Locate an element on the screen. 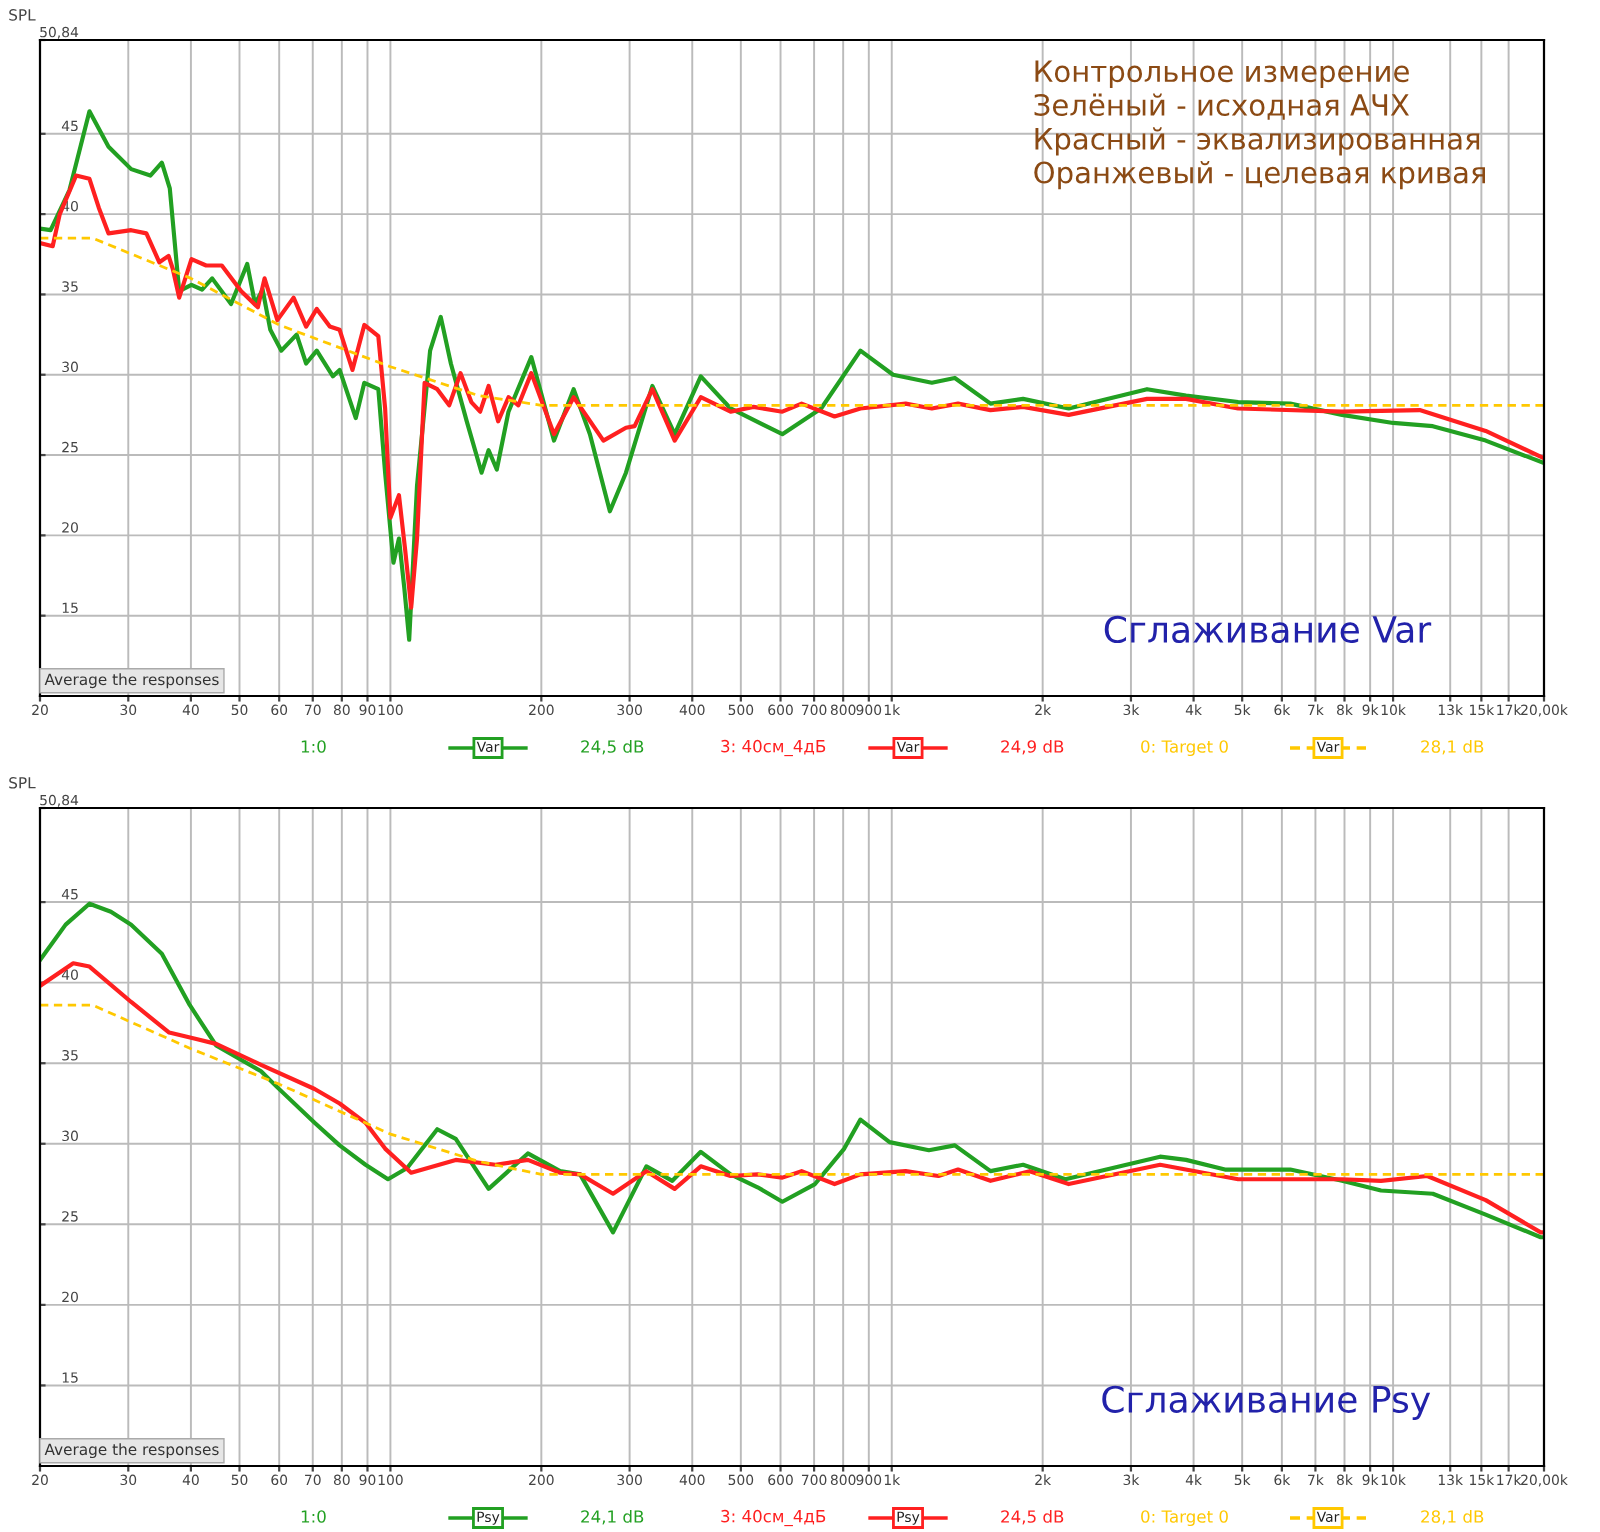  text: Контрольное измерение Зелёный - исходная АЧХ Красный - эквализированная Оранжевый - целевая кривая is located at coordinates (1259, 125).